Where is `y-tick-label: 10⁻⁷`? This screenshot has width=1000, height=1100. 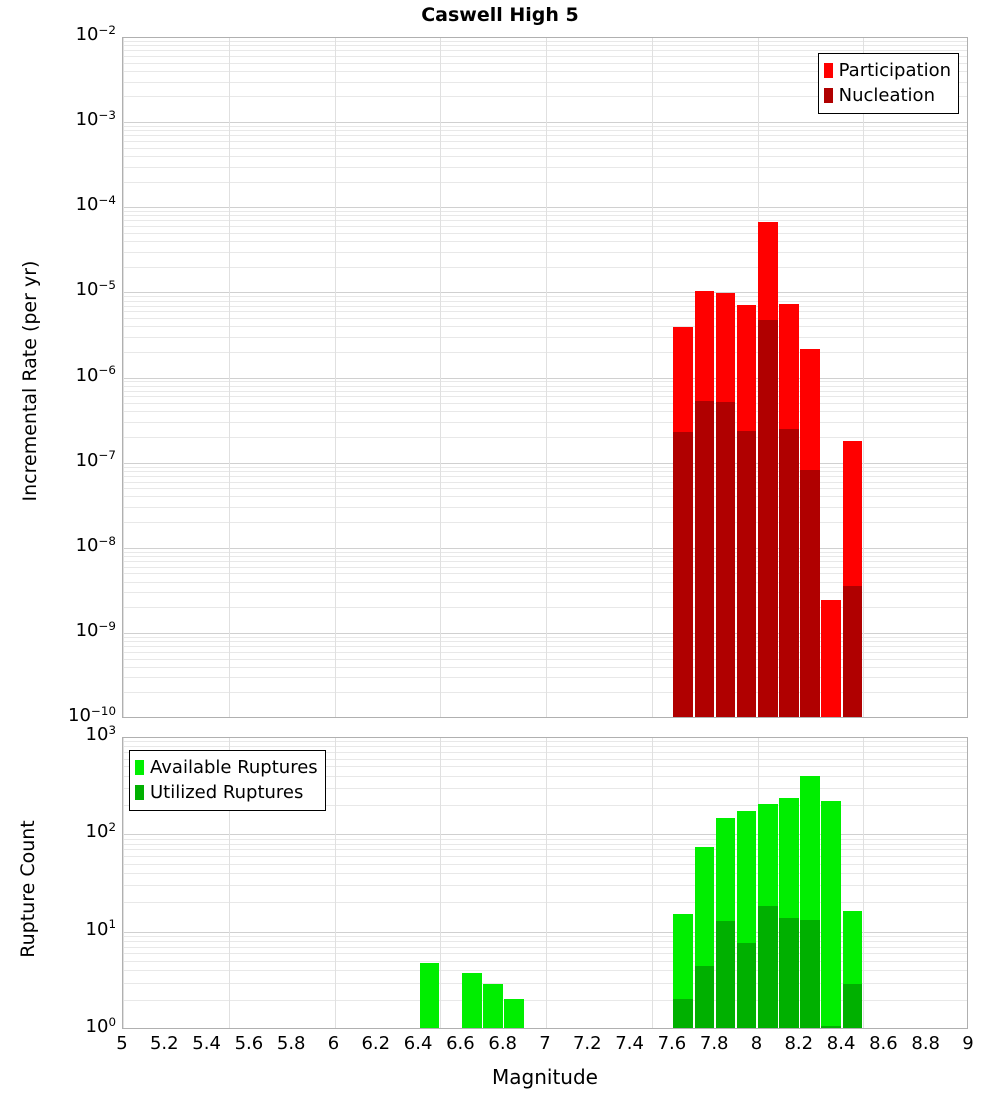
y-tick-label: 10⁻⁷ is located at coordinates (95, 459).